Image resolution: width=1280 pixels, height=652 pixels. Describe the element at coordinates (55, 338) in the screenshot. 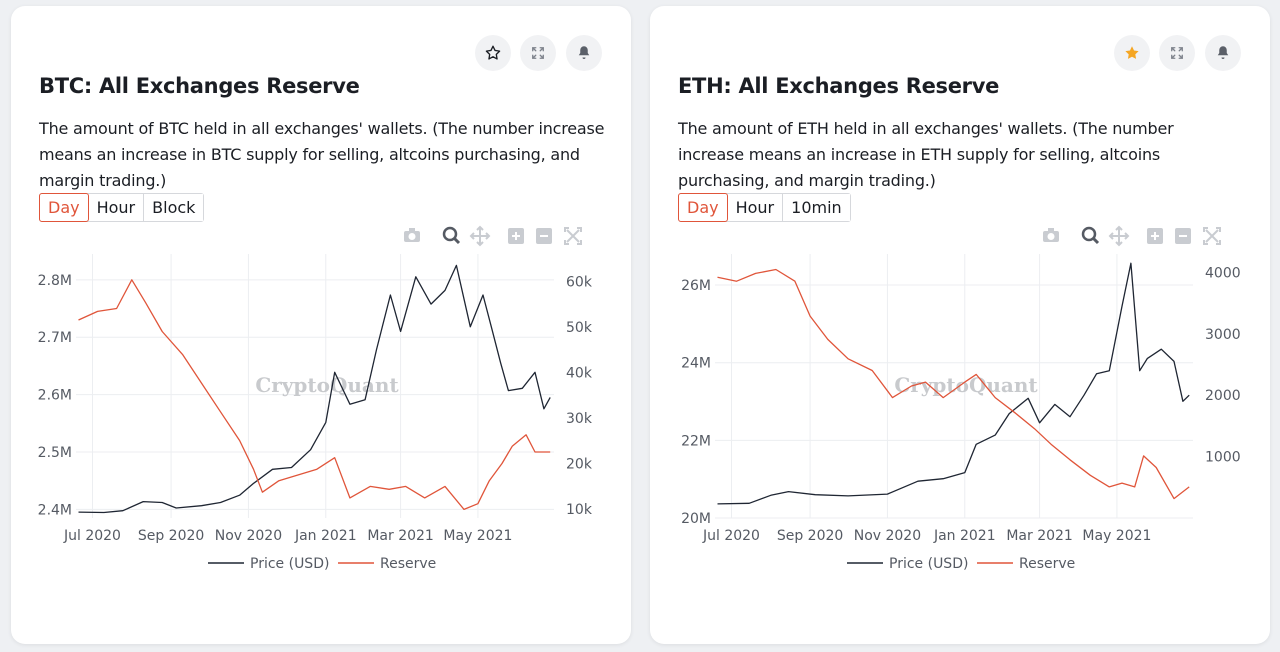

I see `y-left-tick-label: 2.7M` at that location.